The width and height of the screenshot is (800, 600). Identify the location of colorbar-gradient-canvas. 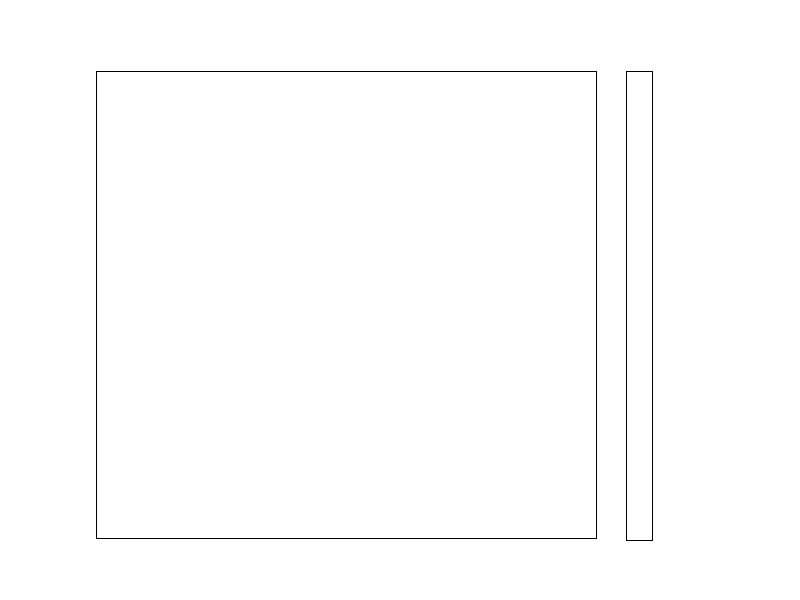
(638, 305).